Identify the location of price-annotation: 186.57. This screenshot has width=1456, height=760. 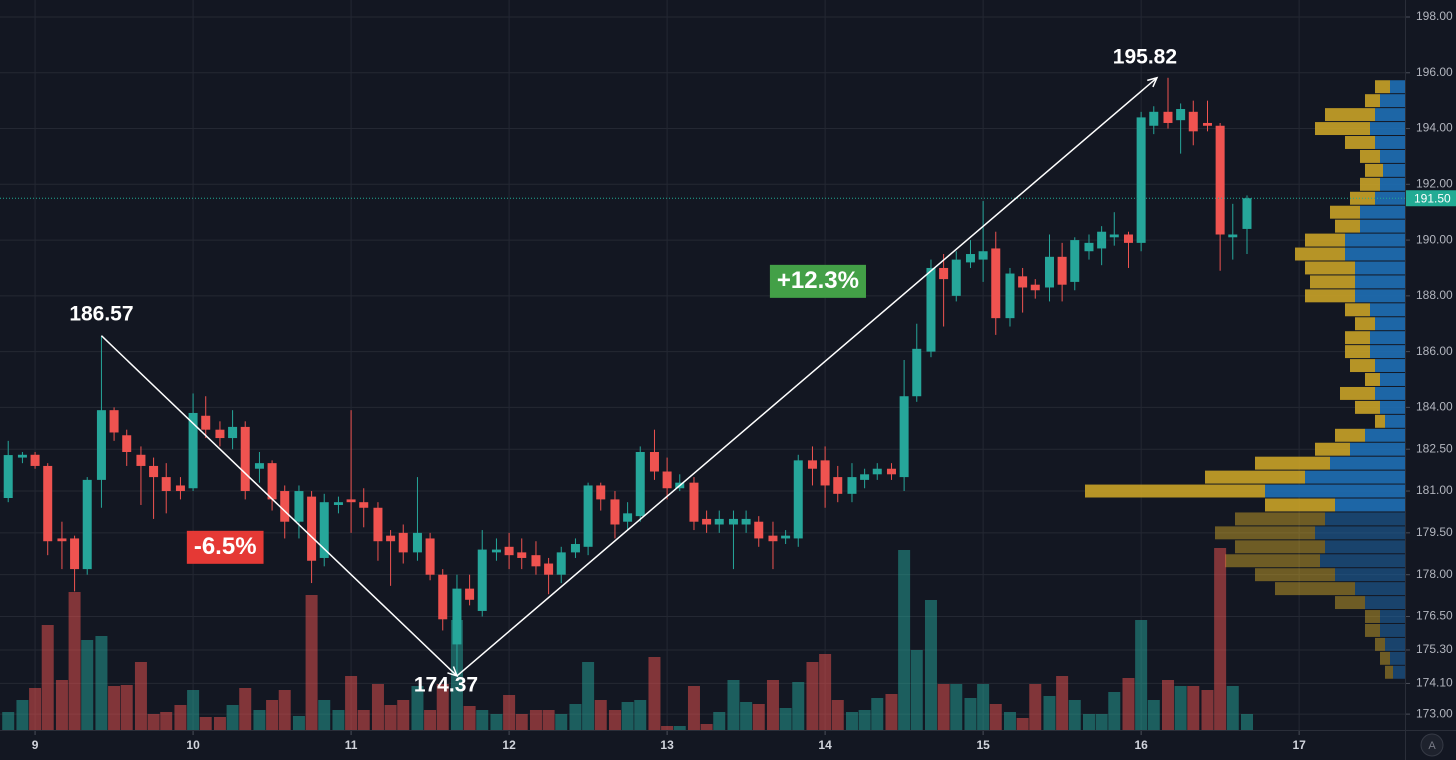
(101, 313).